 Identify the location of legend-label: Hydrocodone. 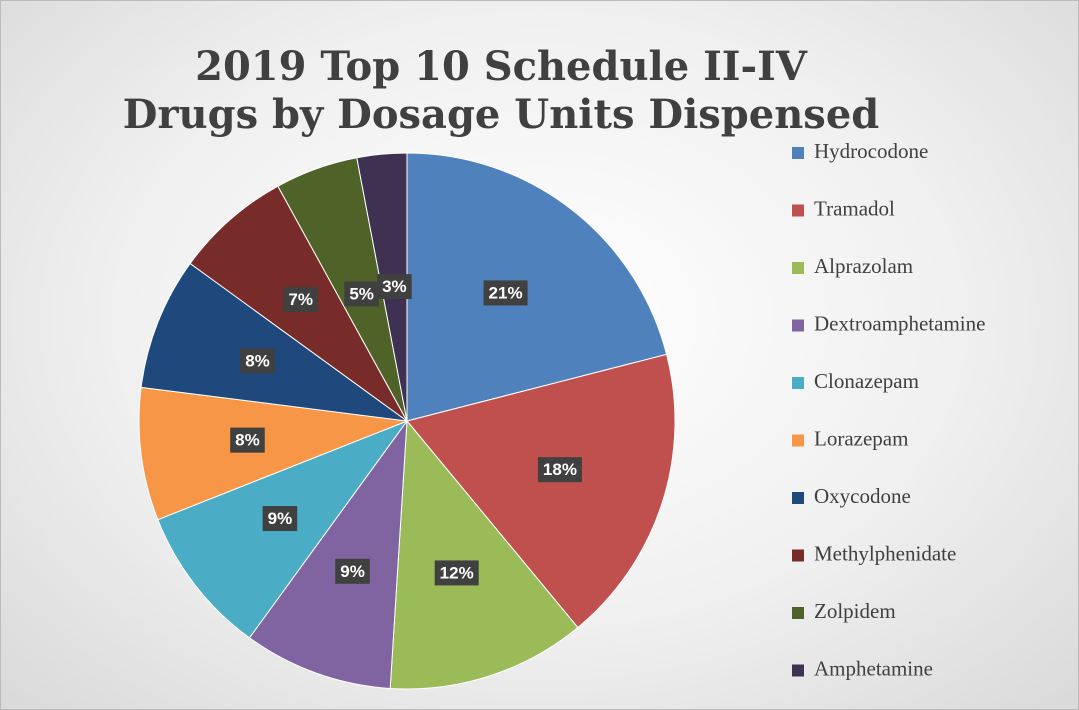
(871, 151).